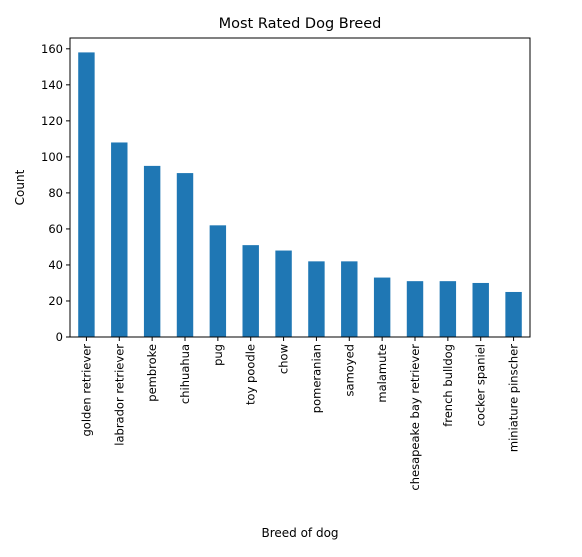 The height and width of the screenshot is (557, 582). What do you see at coordinates (283, 293) in the screenshot?
I see `bar-chow` at bounding box center [283, 293].